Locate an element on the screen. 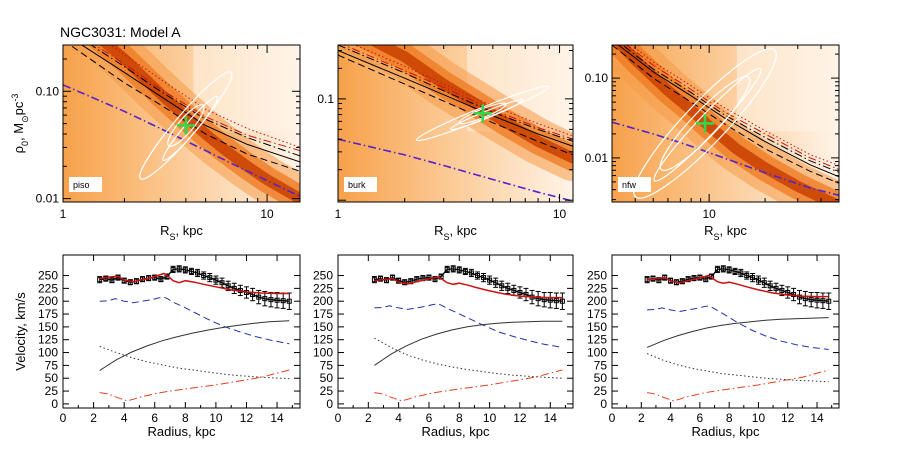 This screenshot has width=899, height=450. series-stellar-disk is located at coordinates (194, 320).